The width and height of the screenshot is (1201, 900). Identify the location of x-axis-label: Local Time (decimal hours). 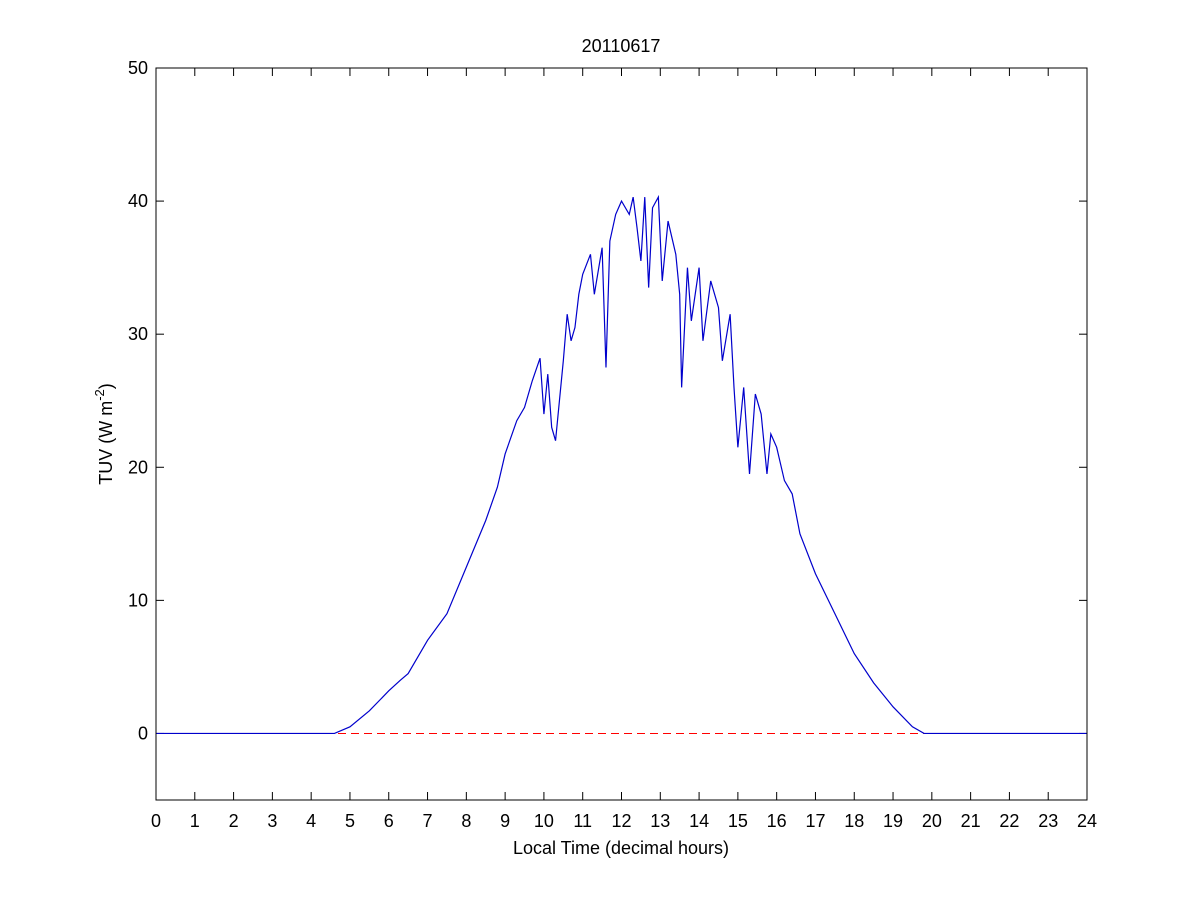
(621, 848).